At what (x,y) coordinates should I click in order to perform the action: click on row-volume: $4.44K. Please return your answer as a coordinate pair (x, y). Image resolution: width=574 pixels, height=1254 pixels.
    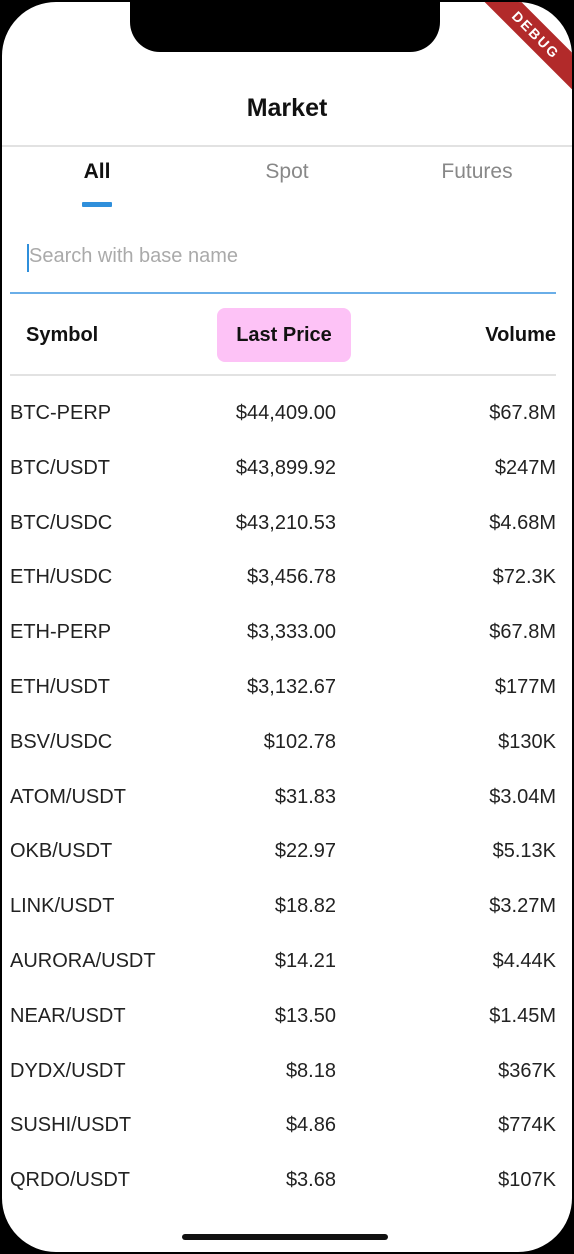
    Looking at the image, I should click on (524, 960).